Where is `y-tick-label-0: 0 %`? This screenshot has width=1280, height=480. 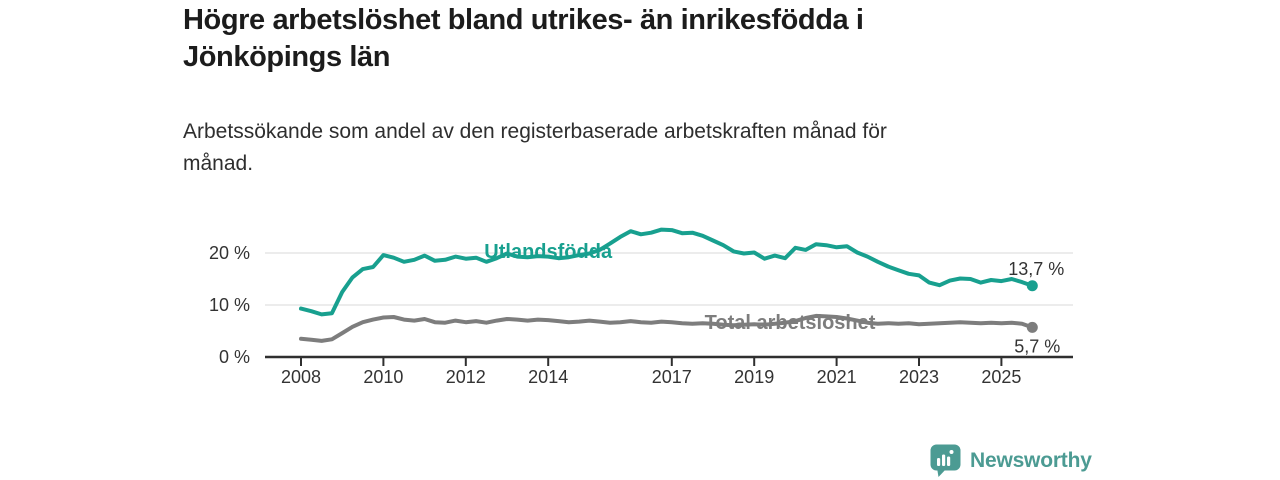 y-tick-label-0: 0 % is located at coordinates (234, 357).